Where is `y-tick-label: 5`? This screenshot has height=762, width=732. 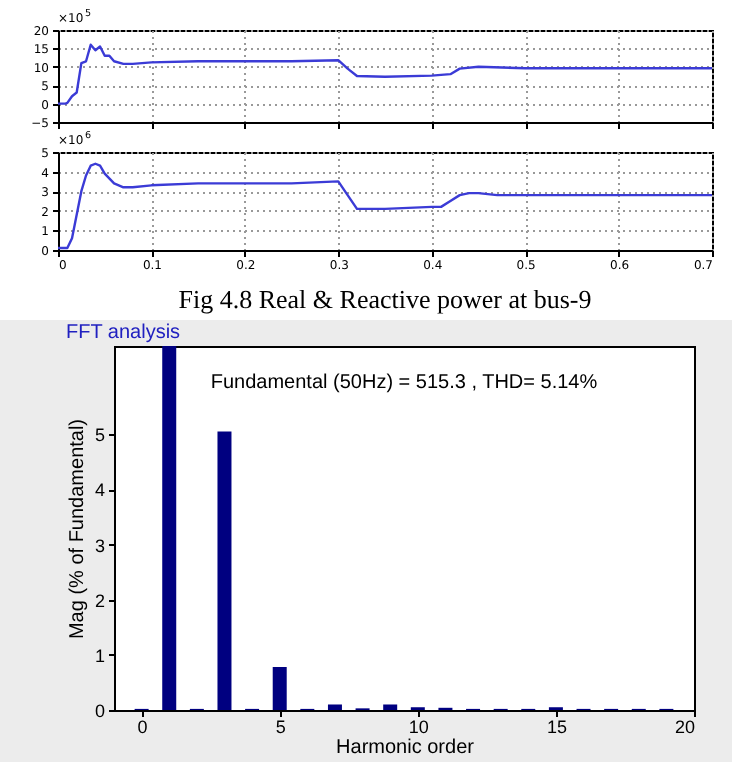 y-tick-label: 5 is located at coordinates (99, 435).